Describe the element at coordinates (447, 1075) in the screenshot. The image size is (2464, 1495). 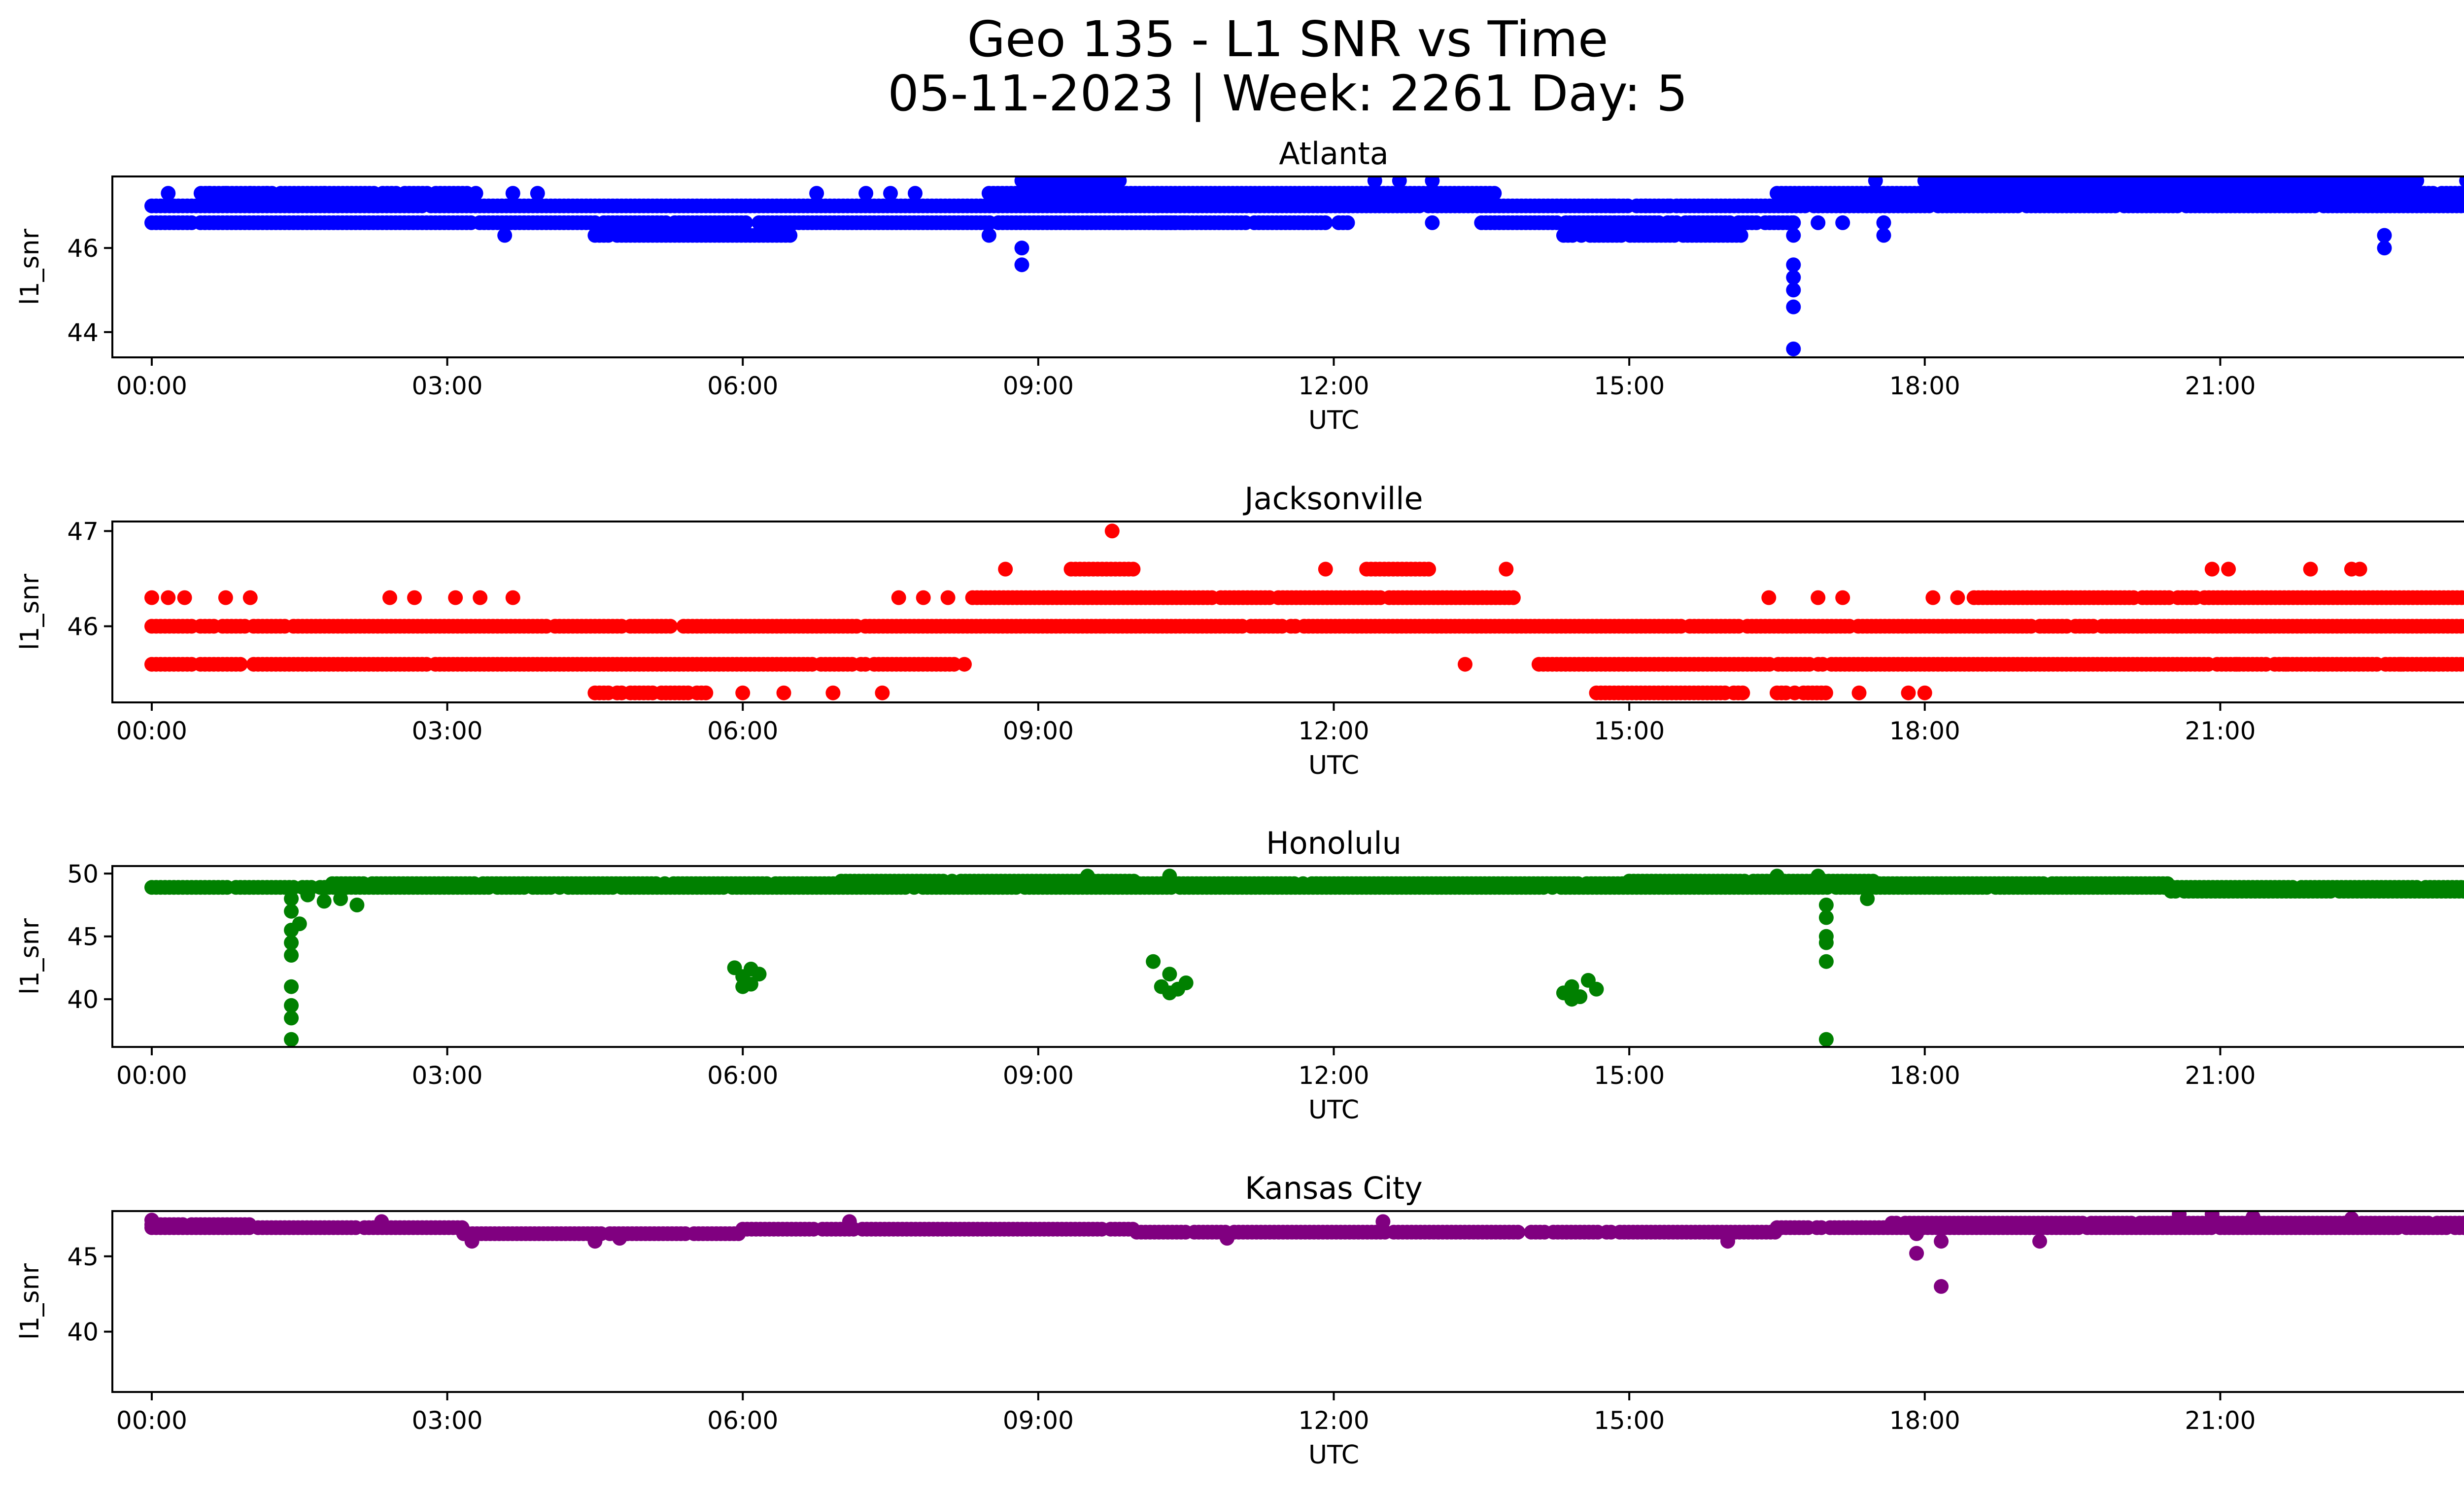
I see `x-tick-label: 03:00` at that location.